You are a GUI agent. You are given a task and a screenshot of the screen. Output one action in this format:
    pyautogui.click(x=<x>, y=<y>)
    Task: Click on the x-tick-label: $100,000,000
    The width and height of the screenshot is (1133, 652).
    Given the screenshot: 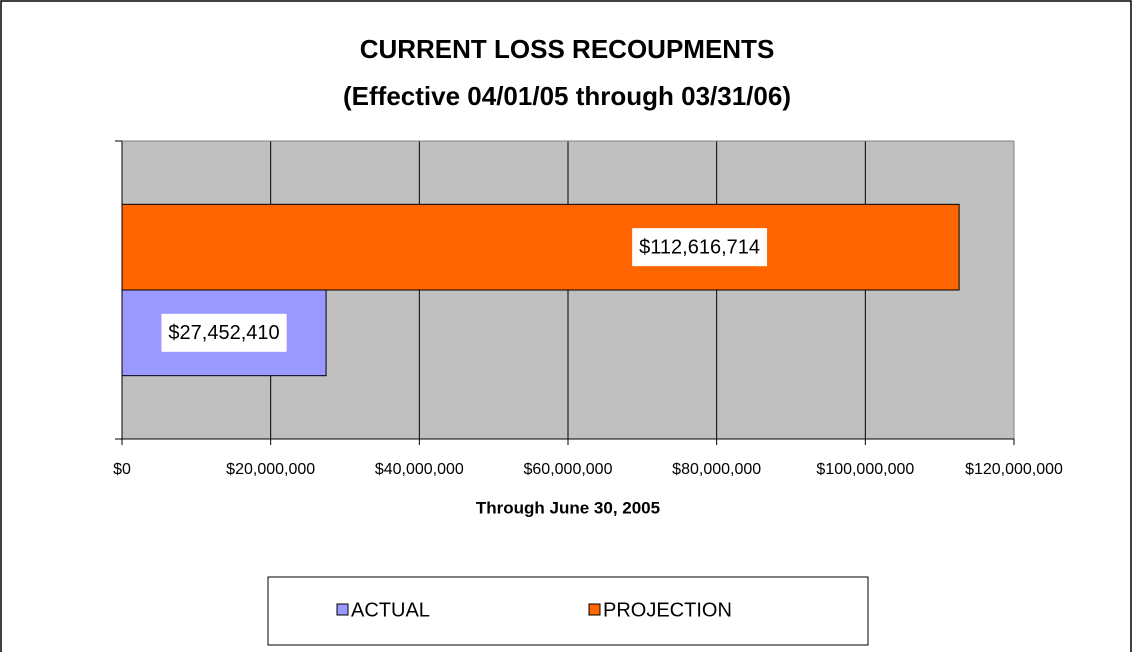 What is the action you would take?
    pyautogui.click(x=865, y=469)
    